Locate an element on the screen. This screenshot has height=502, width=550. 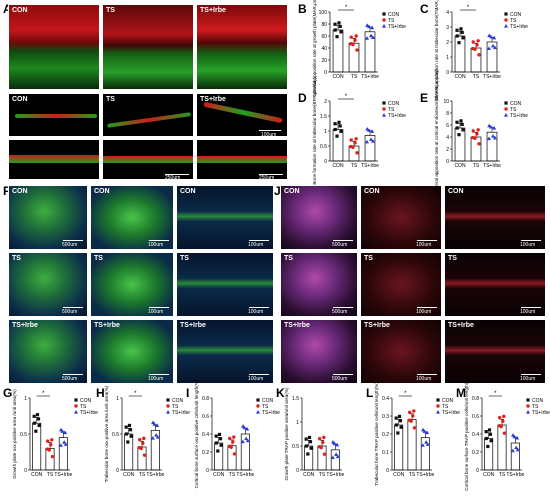
a-image-ts-bot: 250um is located at coordinates (148, 159).